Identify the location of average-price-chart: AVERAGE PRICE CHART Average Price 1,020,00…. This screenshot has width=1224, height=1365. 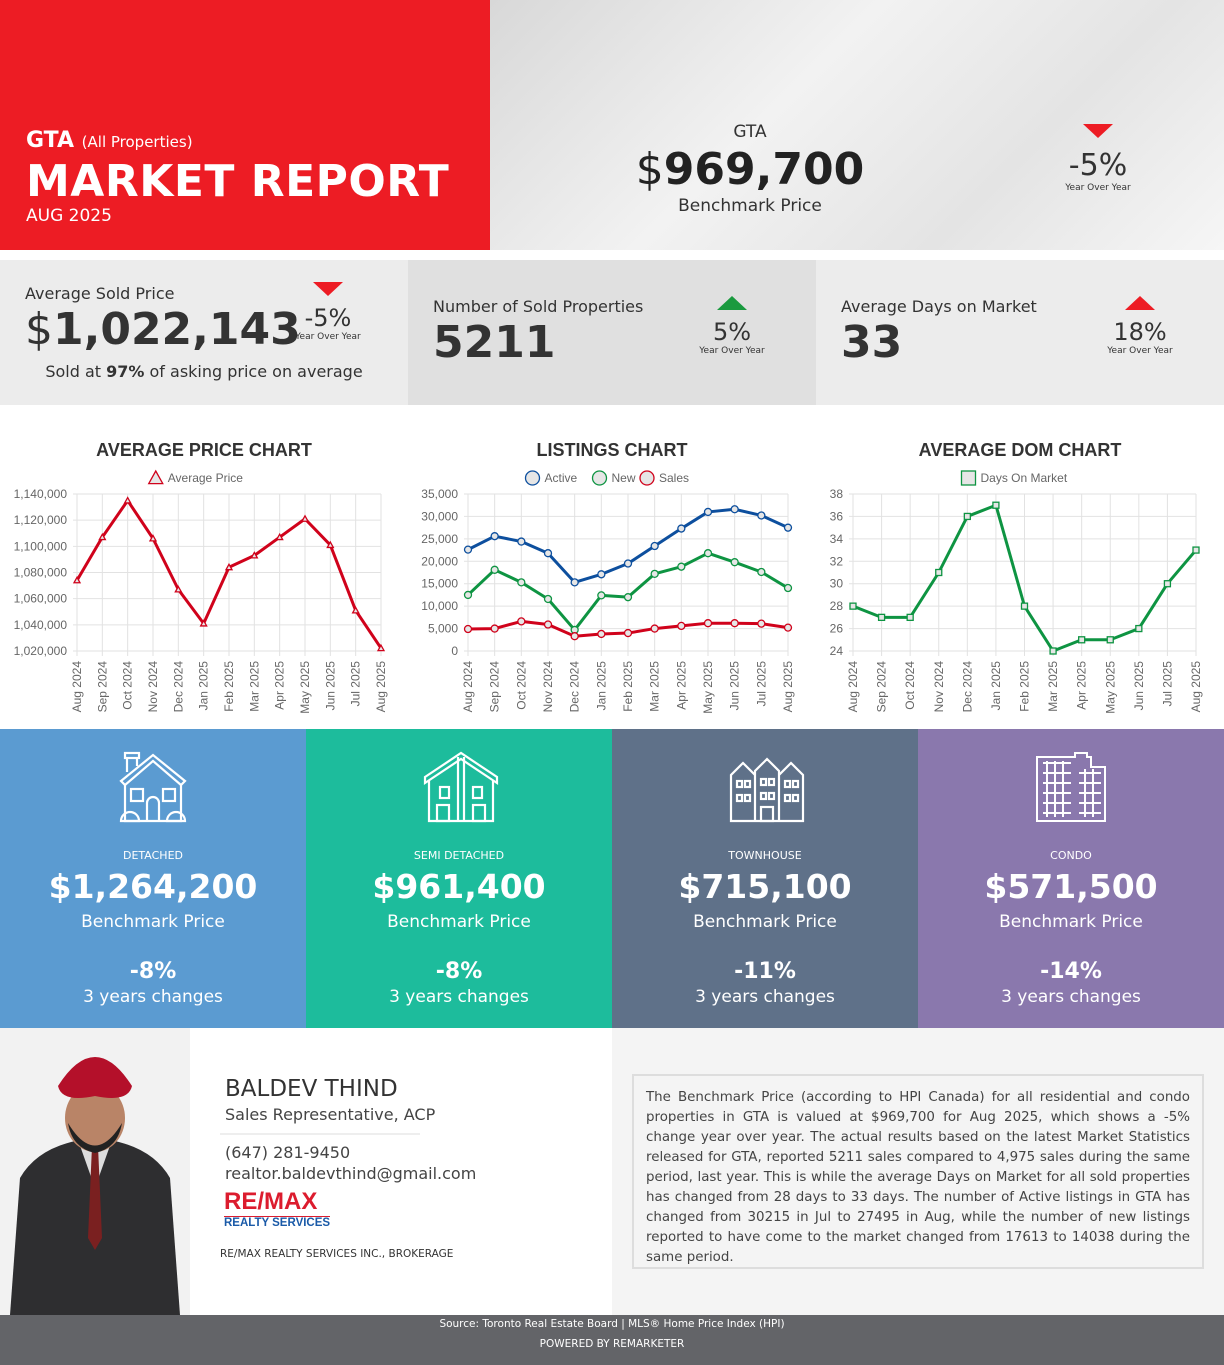
(201, 577).